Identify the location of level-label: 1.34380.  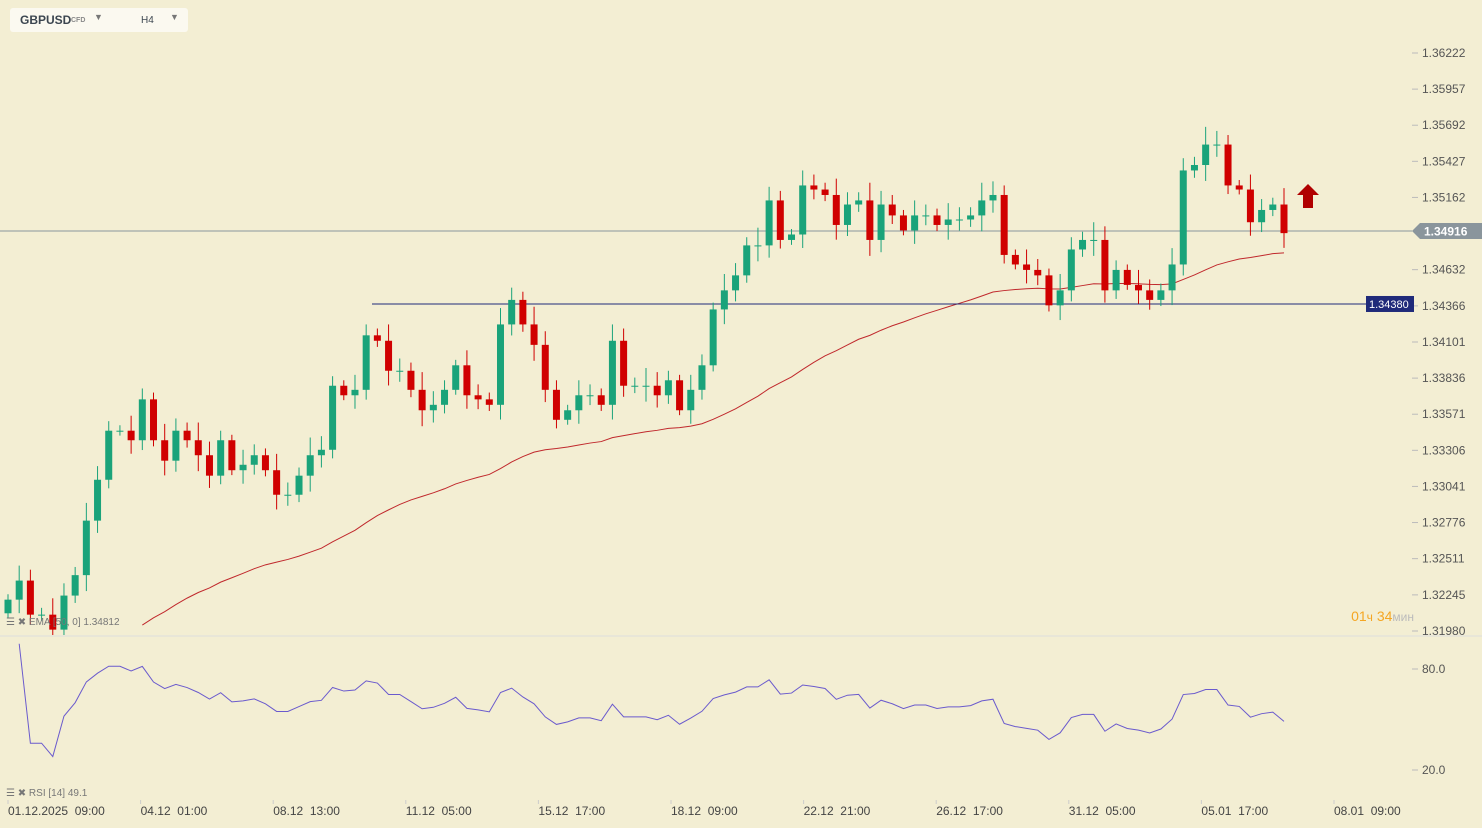
(1389, 305).